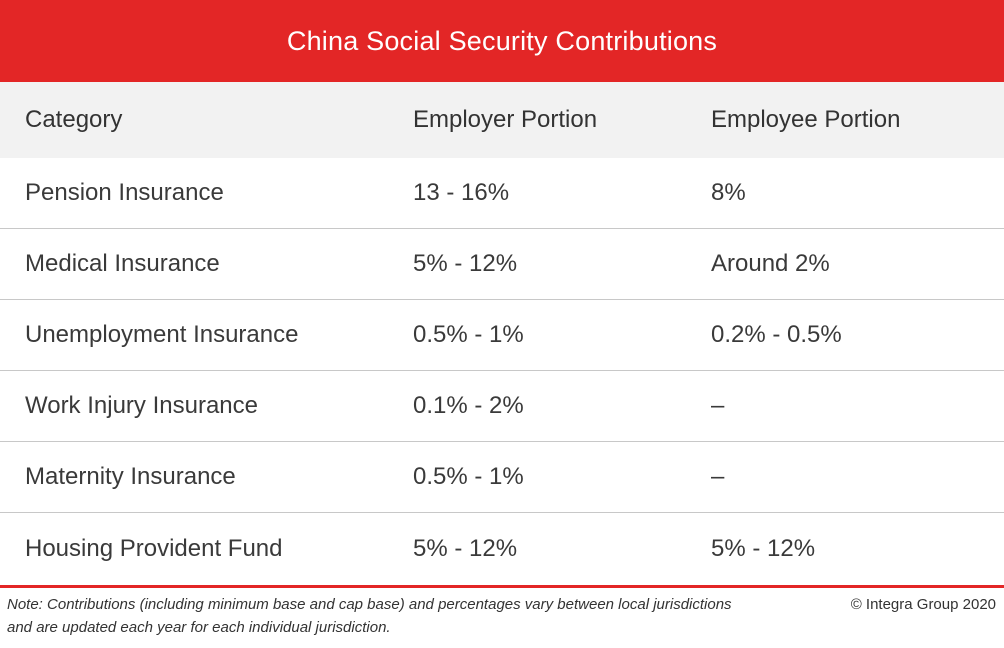 This screenshot has width=1004, height=648. What do you see at coordinates (923, 604) in the screenshot?
I see `copyright-notice: © Integra Group 2020` at bounding box center [923, 604].